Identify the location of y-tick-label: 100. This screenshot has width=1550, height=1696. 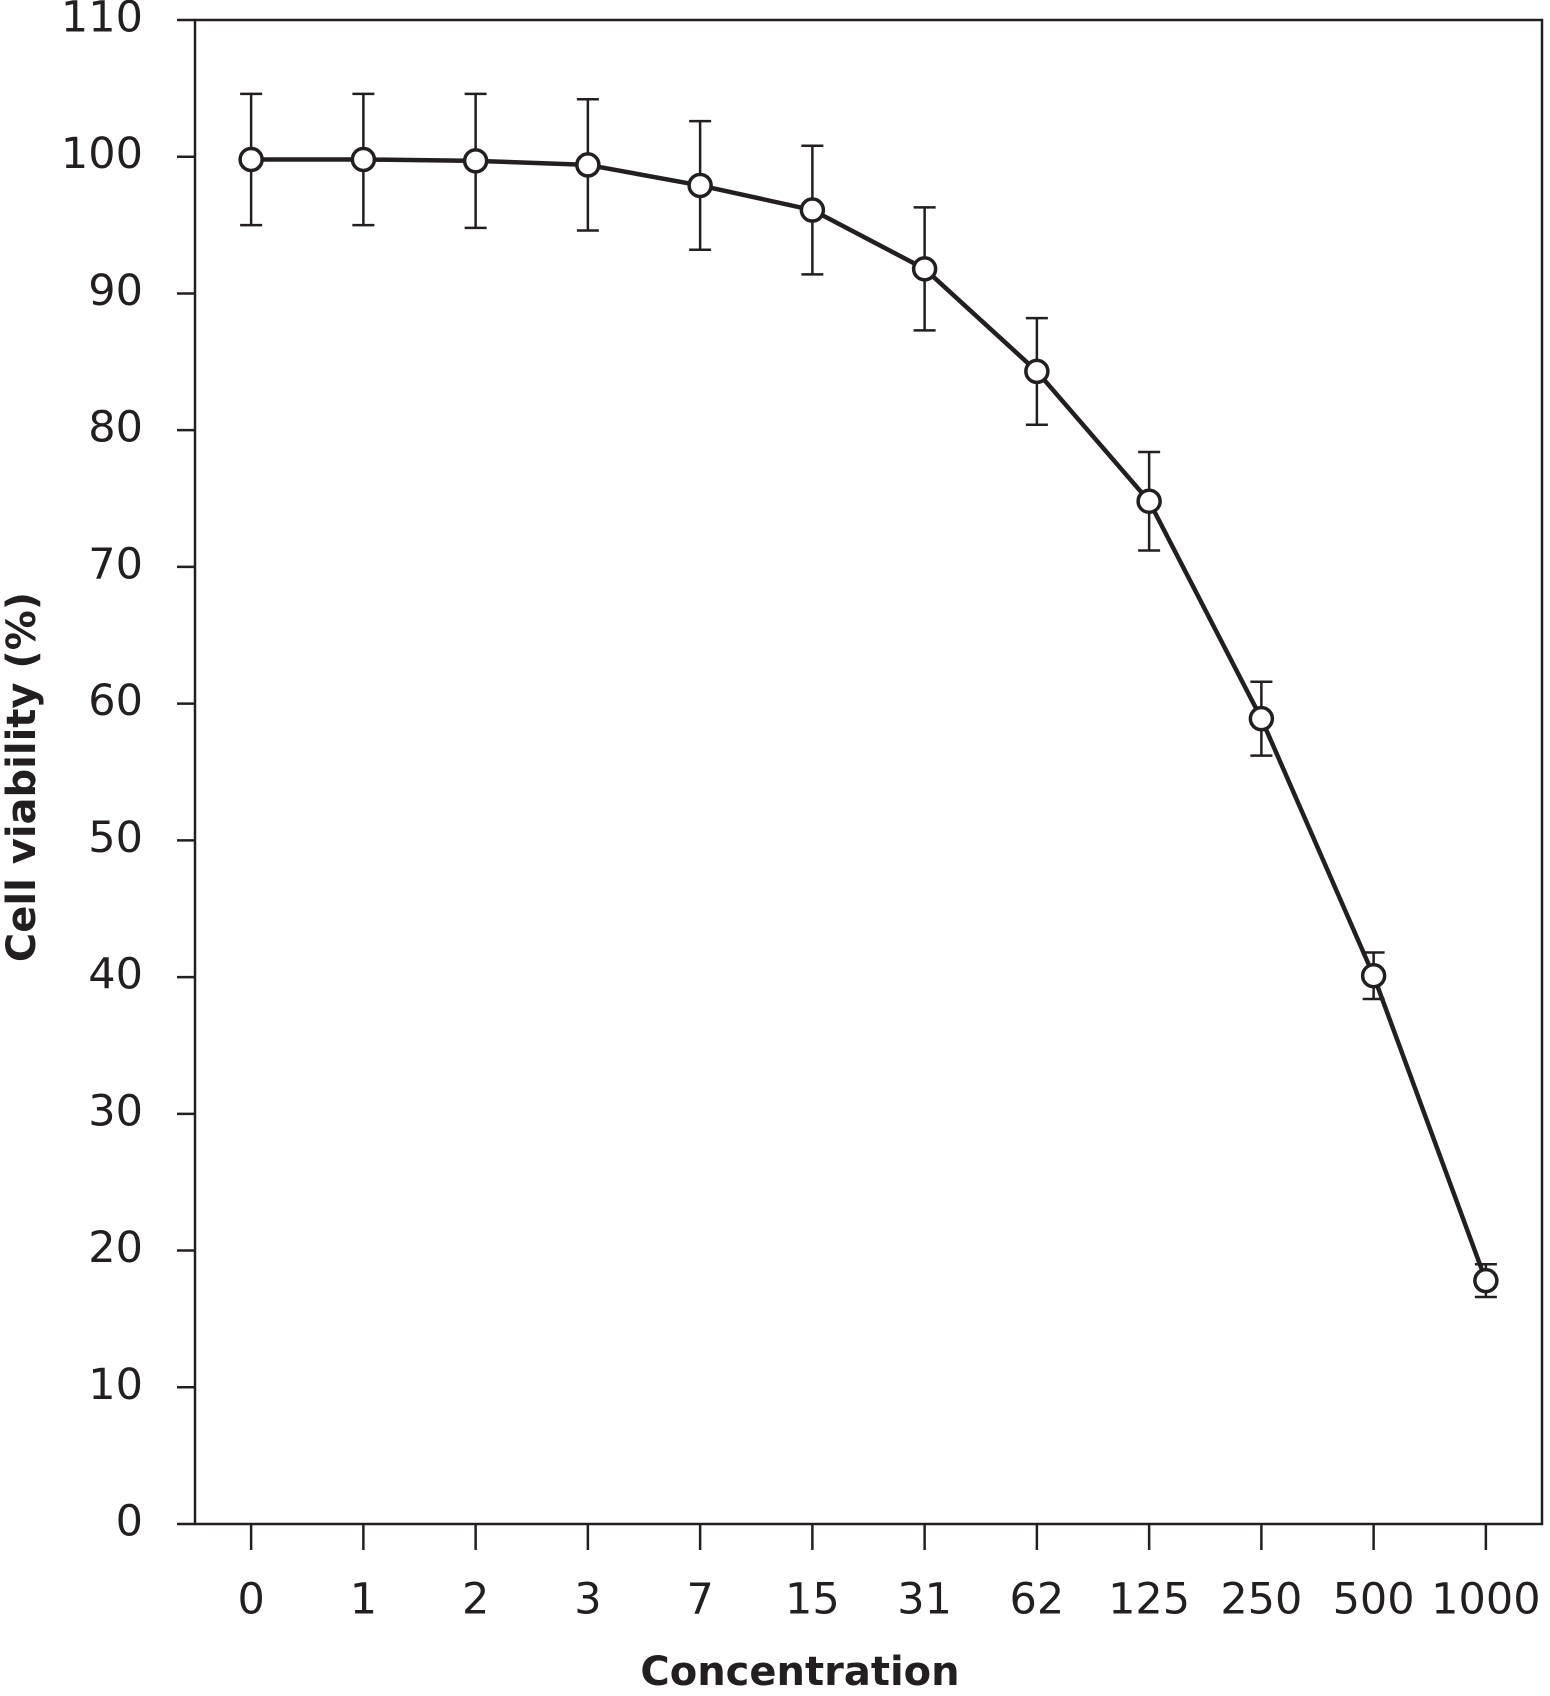
(102, 154).